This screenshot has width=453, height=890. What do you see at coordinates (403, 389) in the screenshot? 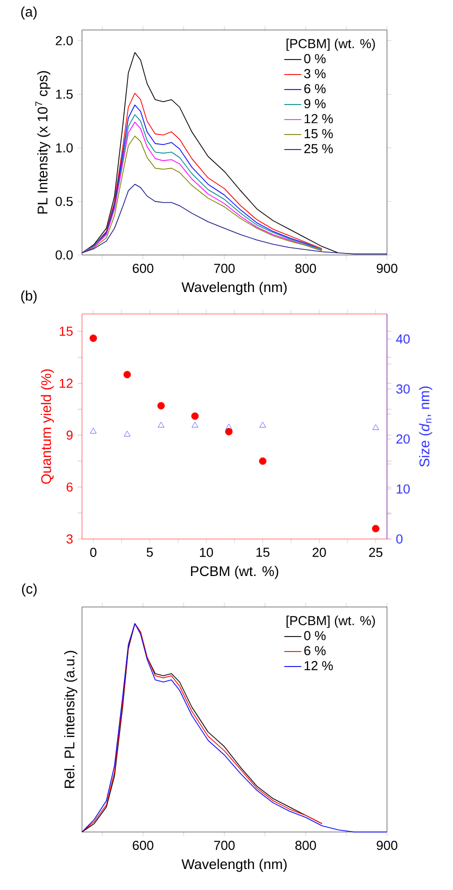
I see `y2-tick-label: 30` at bounding box center [403, 389].